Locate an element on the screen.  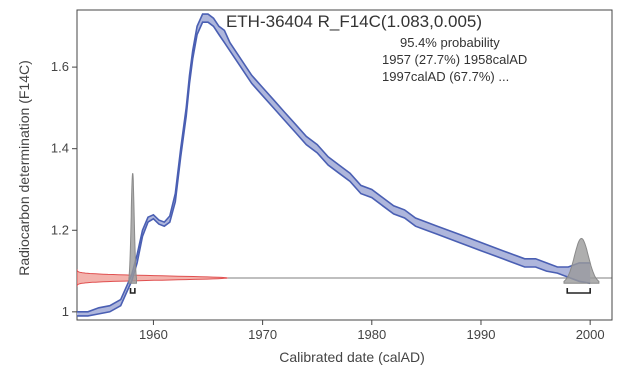
y-tick-label: 1 is located at coordinates (65, 311).